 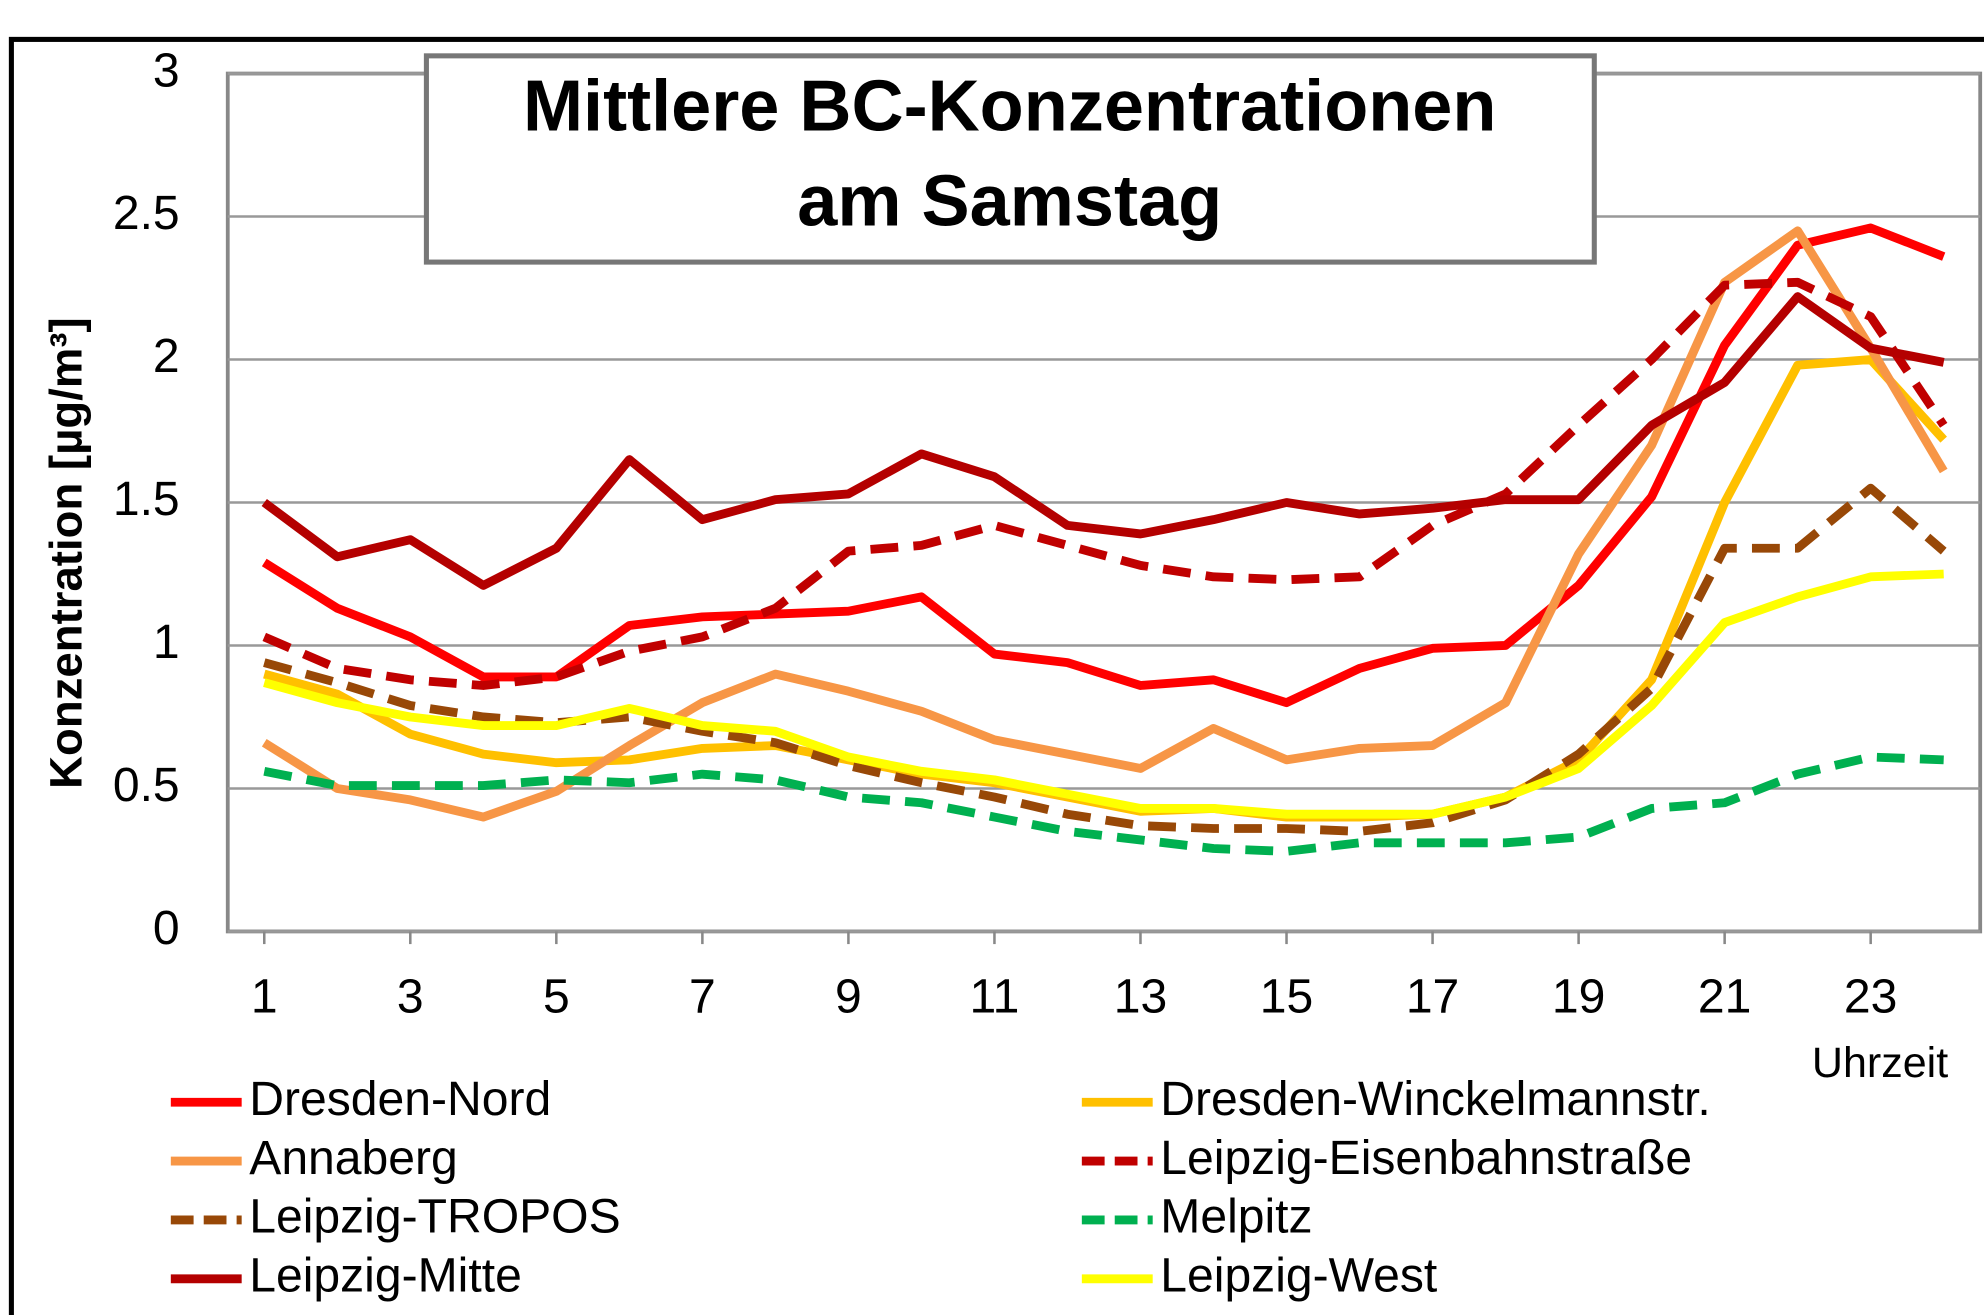 I want to click on y-tick-label: 1.5, so click(x=146, y=499).